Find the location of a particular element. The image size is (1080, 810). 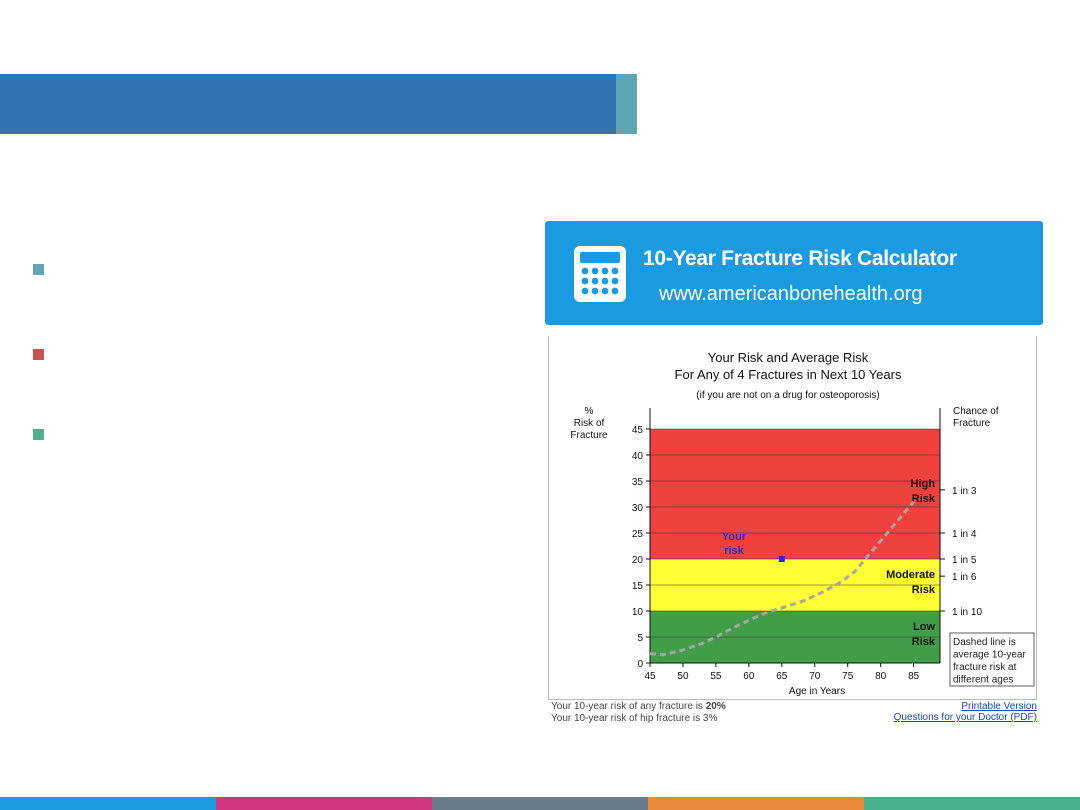

x-tick-label: 55 is located at coordinates (716, 676).